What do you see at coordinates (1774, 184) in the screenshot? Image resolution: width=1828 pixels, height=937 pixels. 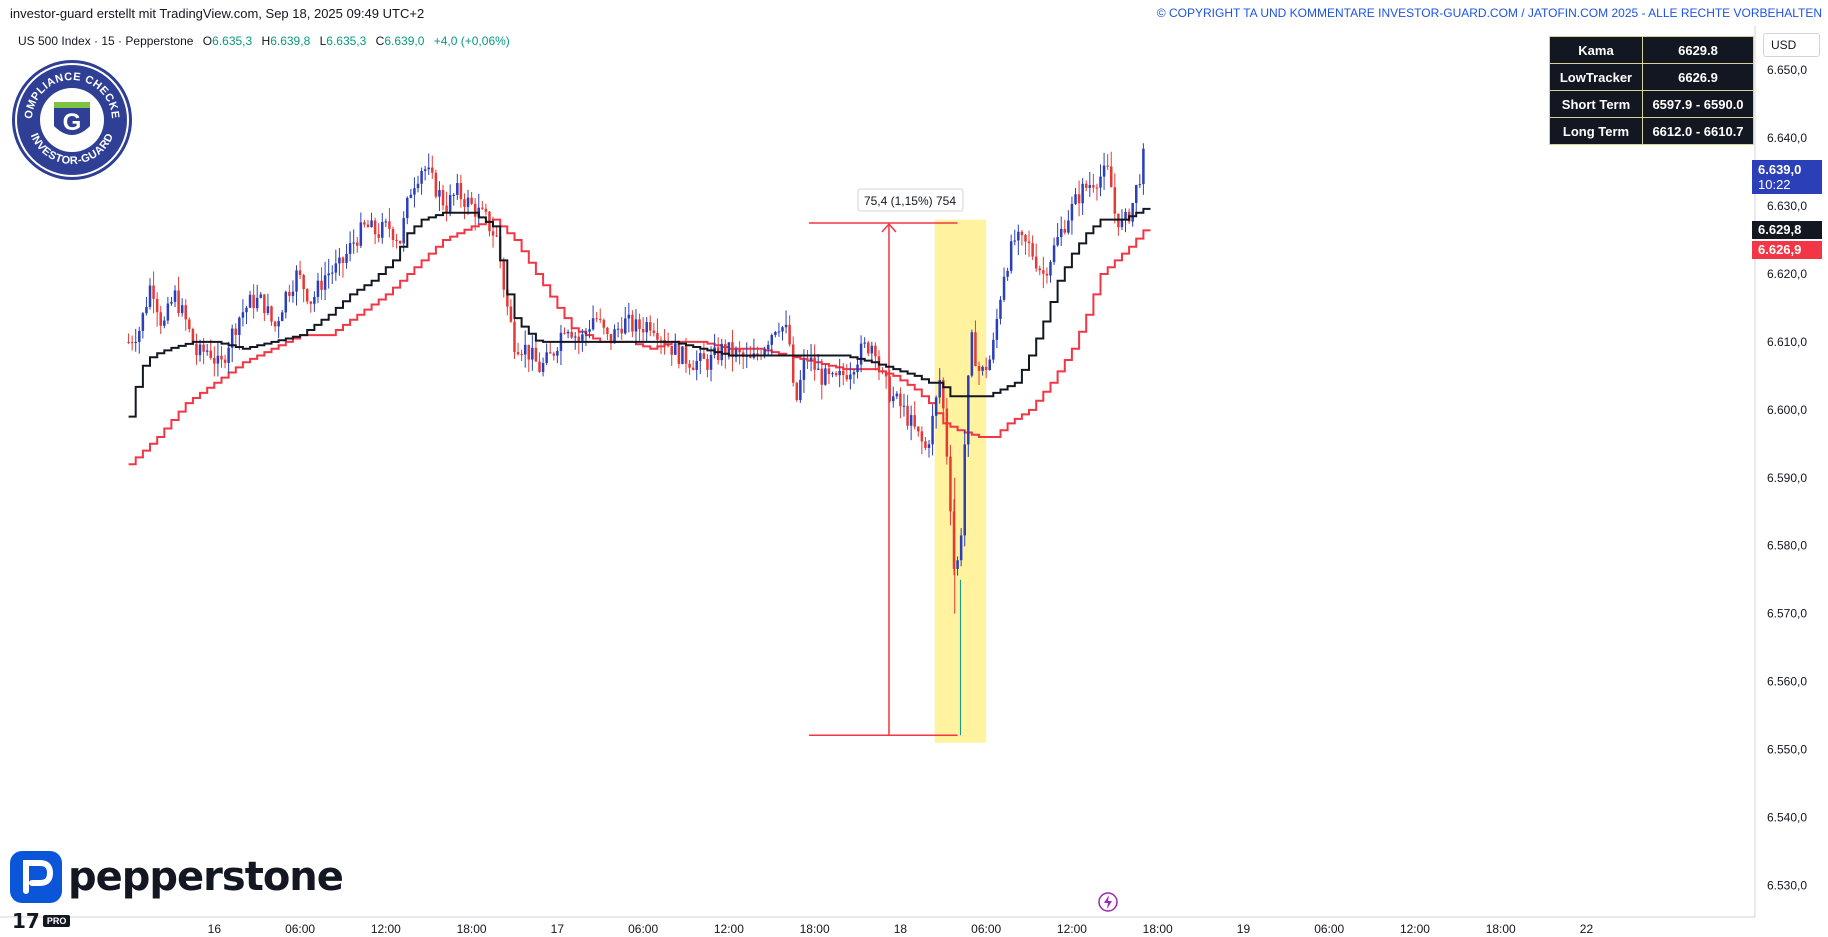 I see `bar-countdown: 10:22` at bounding box center [1774, 184].